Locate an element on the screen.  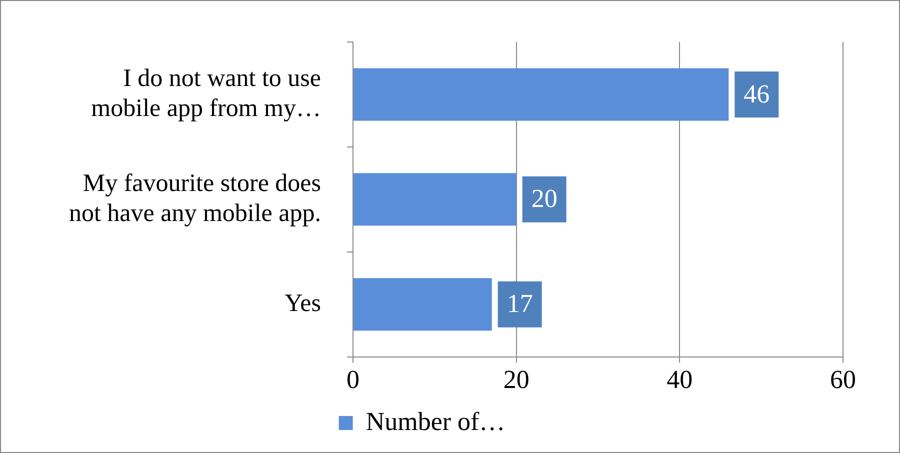
data-label: 20 is located at coordinates (544, 199).